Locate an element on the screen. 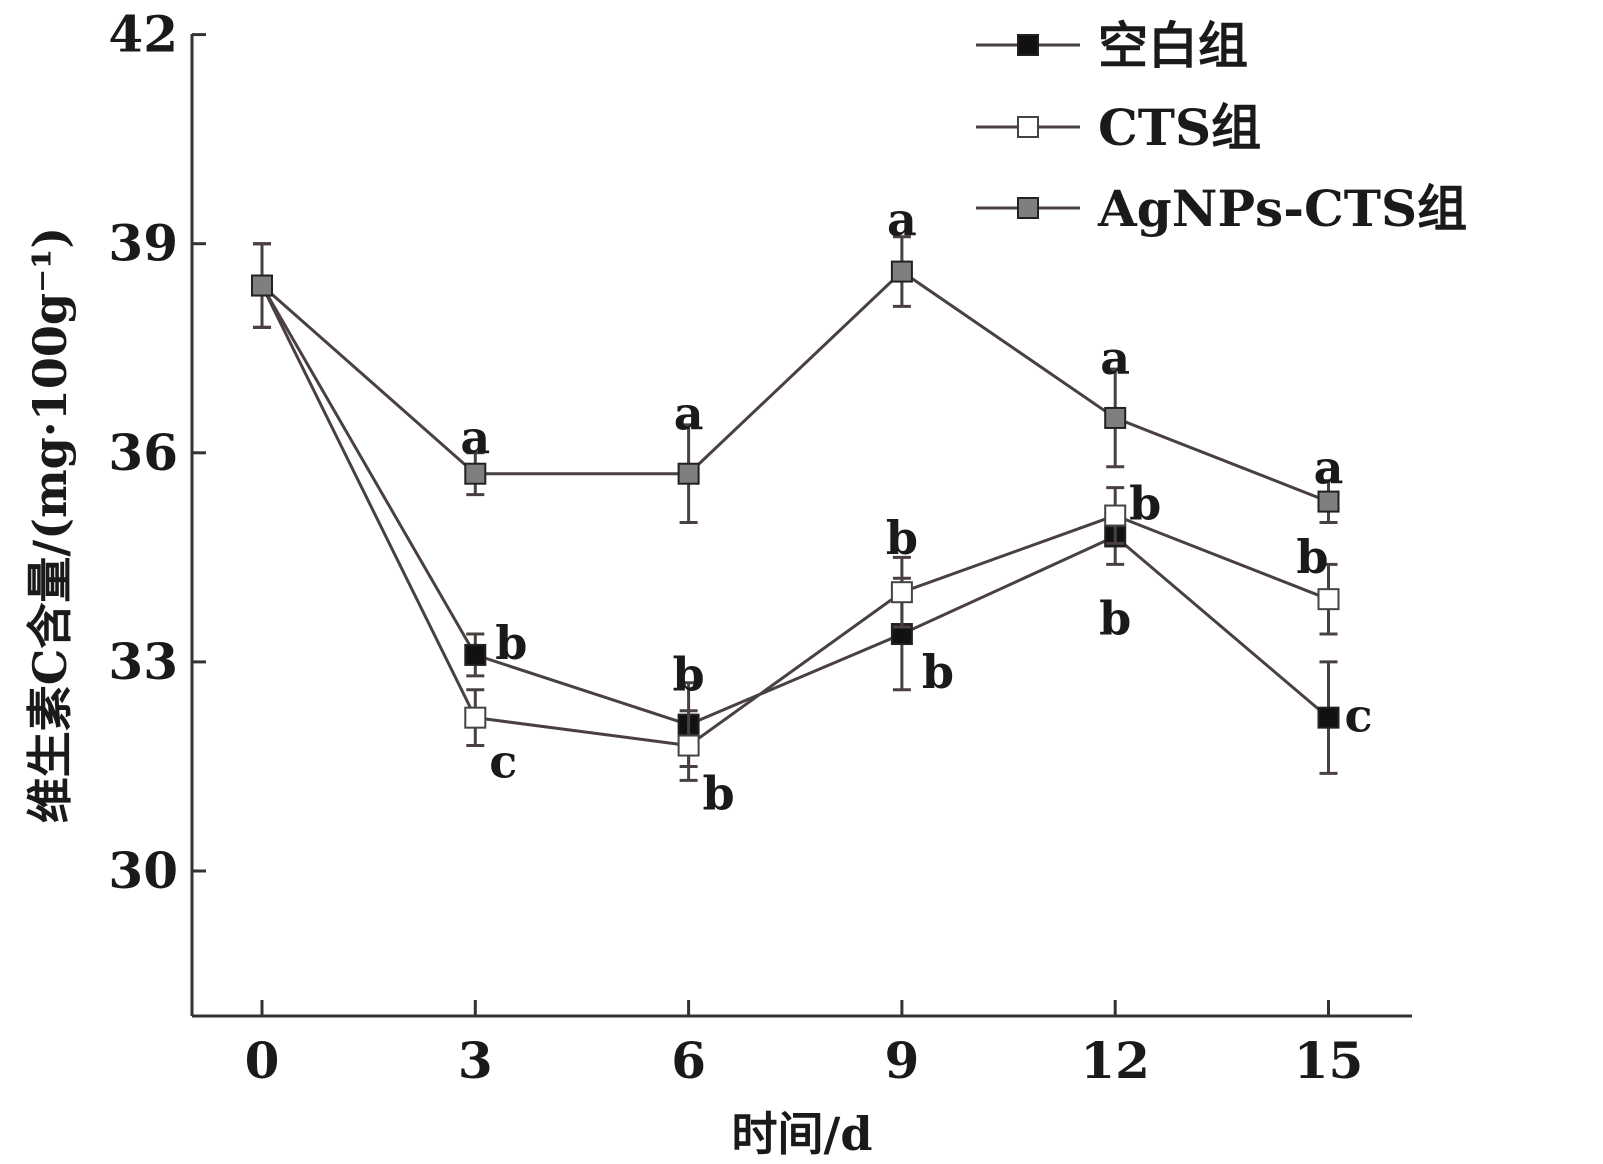 The width and height of the screenshot is (1603, 1164). legend-item: 空白组 is located at coordinates (1112, 45).